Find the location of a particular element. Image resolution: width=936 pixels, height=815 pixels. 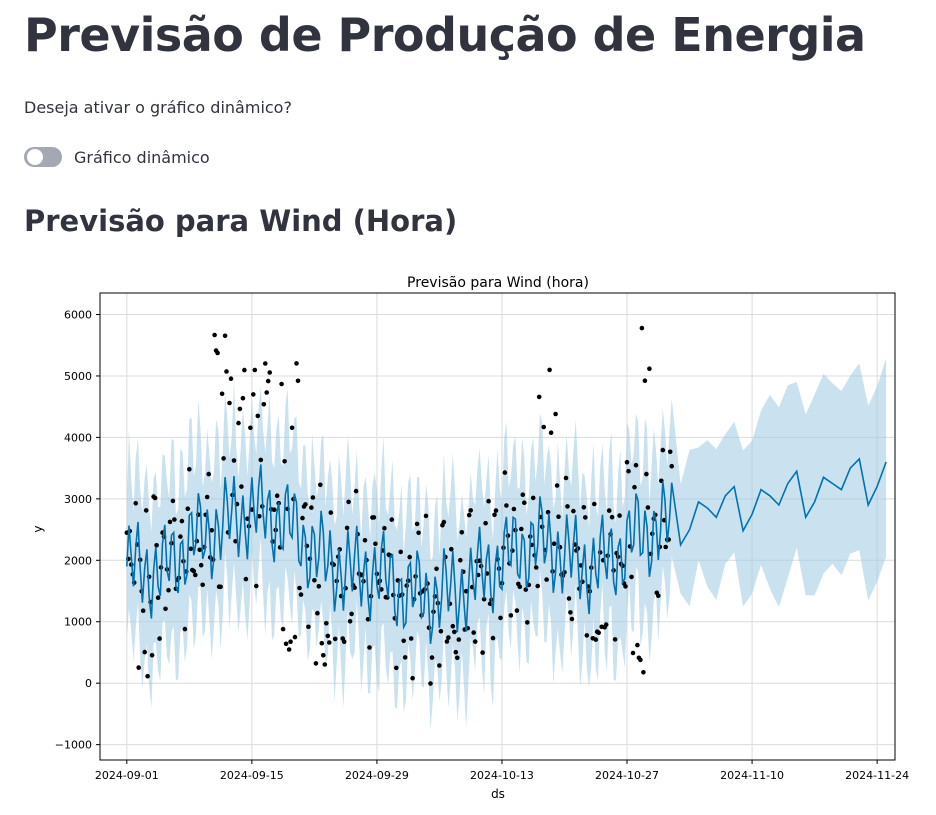

toggle-label: Gráfico dinâmico is located at coordinates (142, 157).